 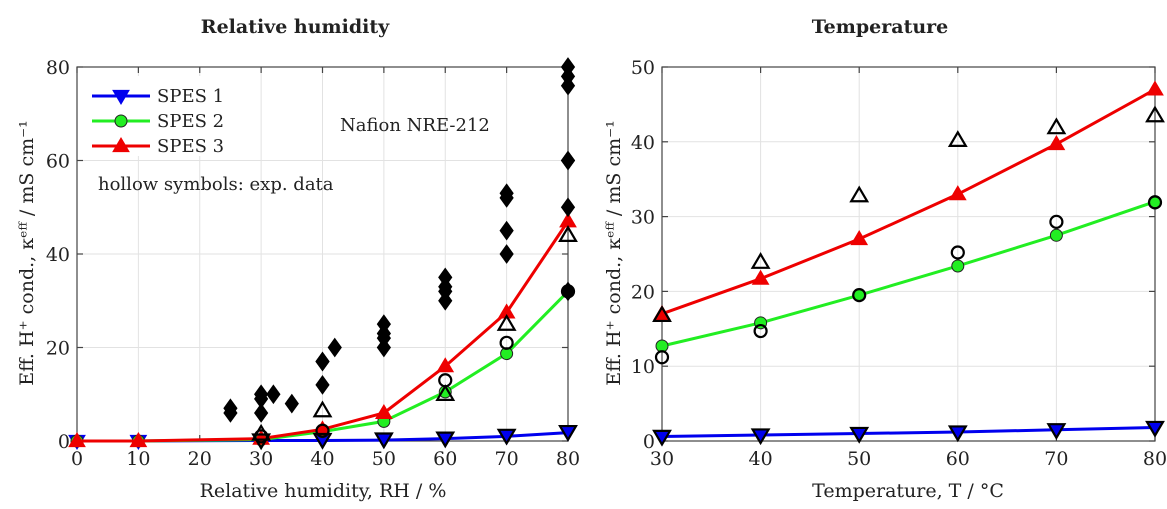 What do you see at coordinates (58, 349) in the screenshot?
I see `rh-ytick-label-20: 20` at bounding box center [58, 349].